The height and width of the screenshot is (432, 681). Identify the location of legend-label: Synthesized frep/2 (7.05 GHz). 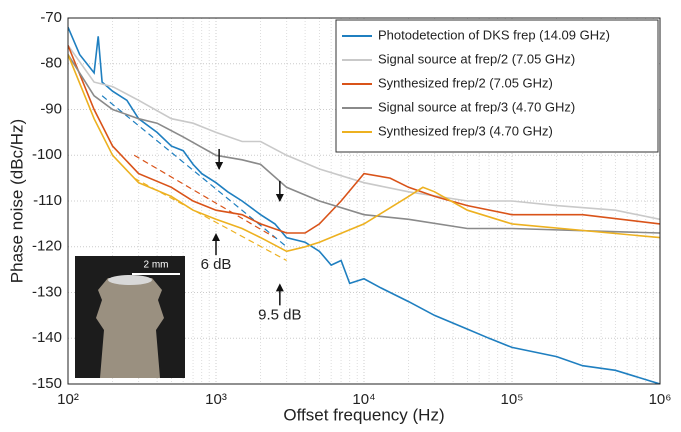
(465, 82).